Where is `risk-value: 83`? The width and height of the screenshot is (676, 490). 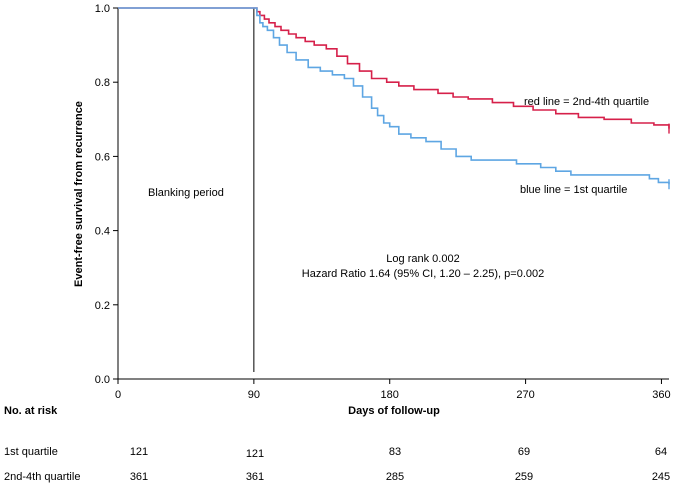 risk-value: 83 is located at coordinates (395, 452).